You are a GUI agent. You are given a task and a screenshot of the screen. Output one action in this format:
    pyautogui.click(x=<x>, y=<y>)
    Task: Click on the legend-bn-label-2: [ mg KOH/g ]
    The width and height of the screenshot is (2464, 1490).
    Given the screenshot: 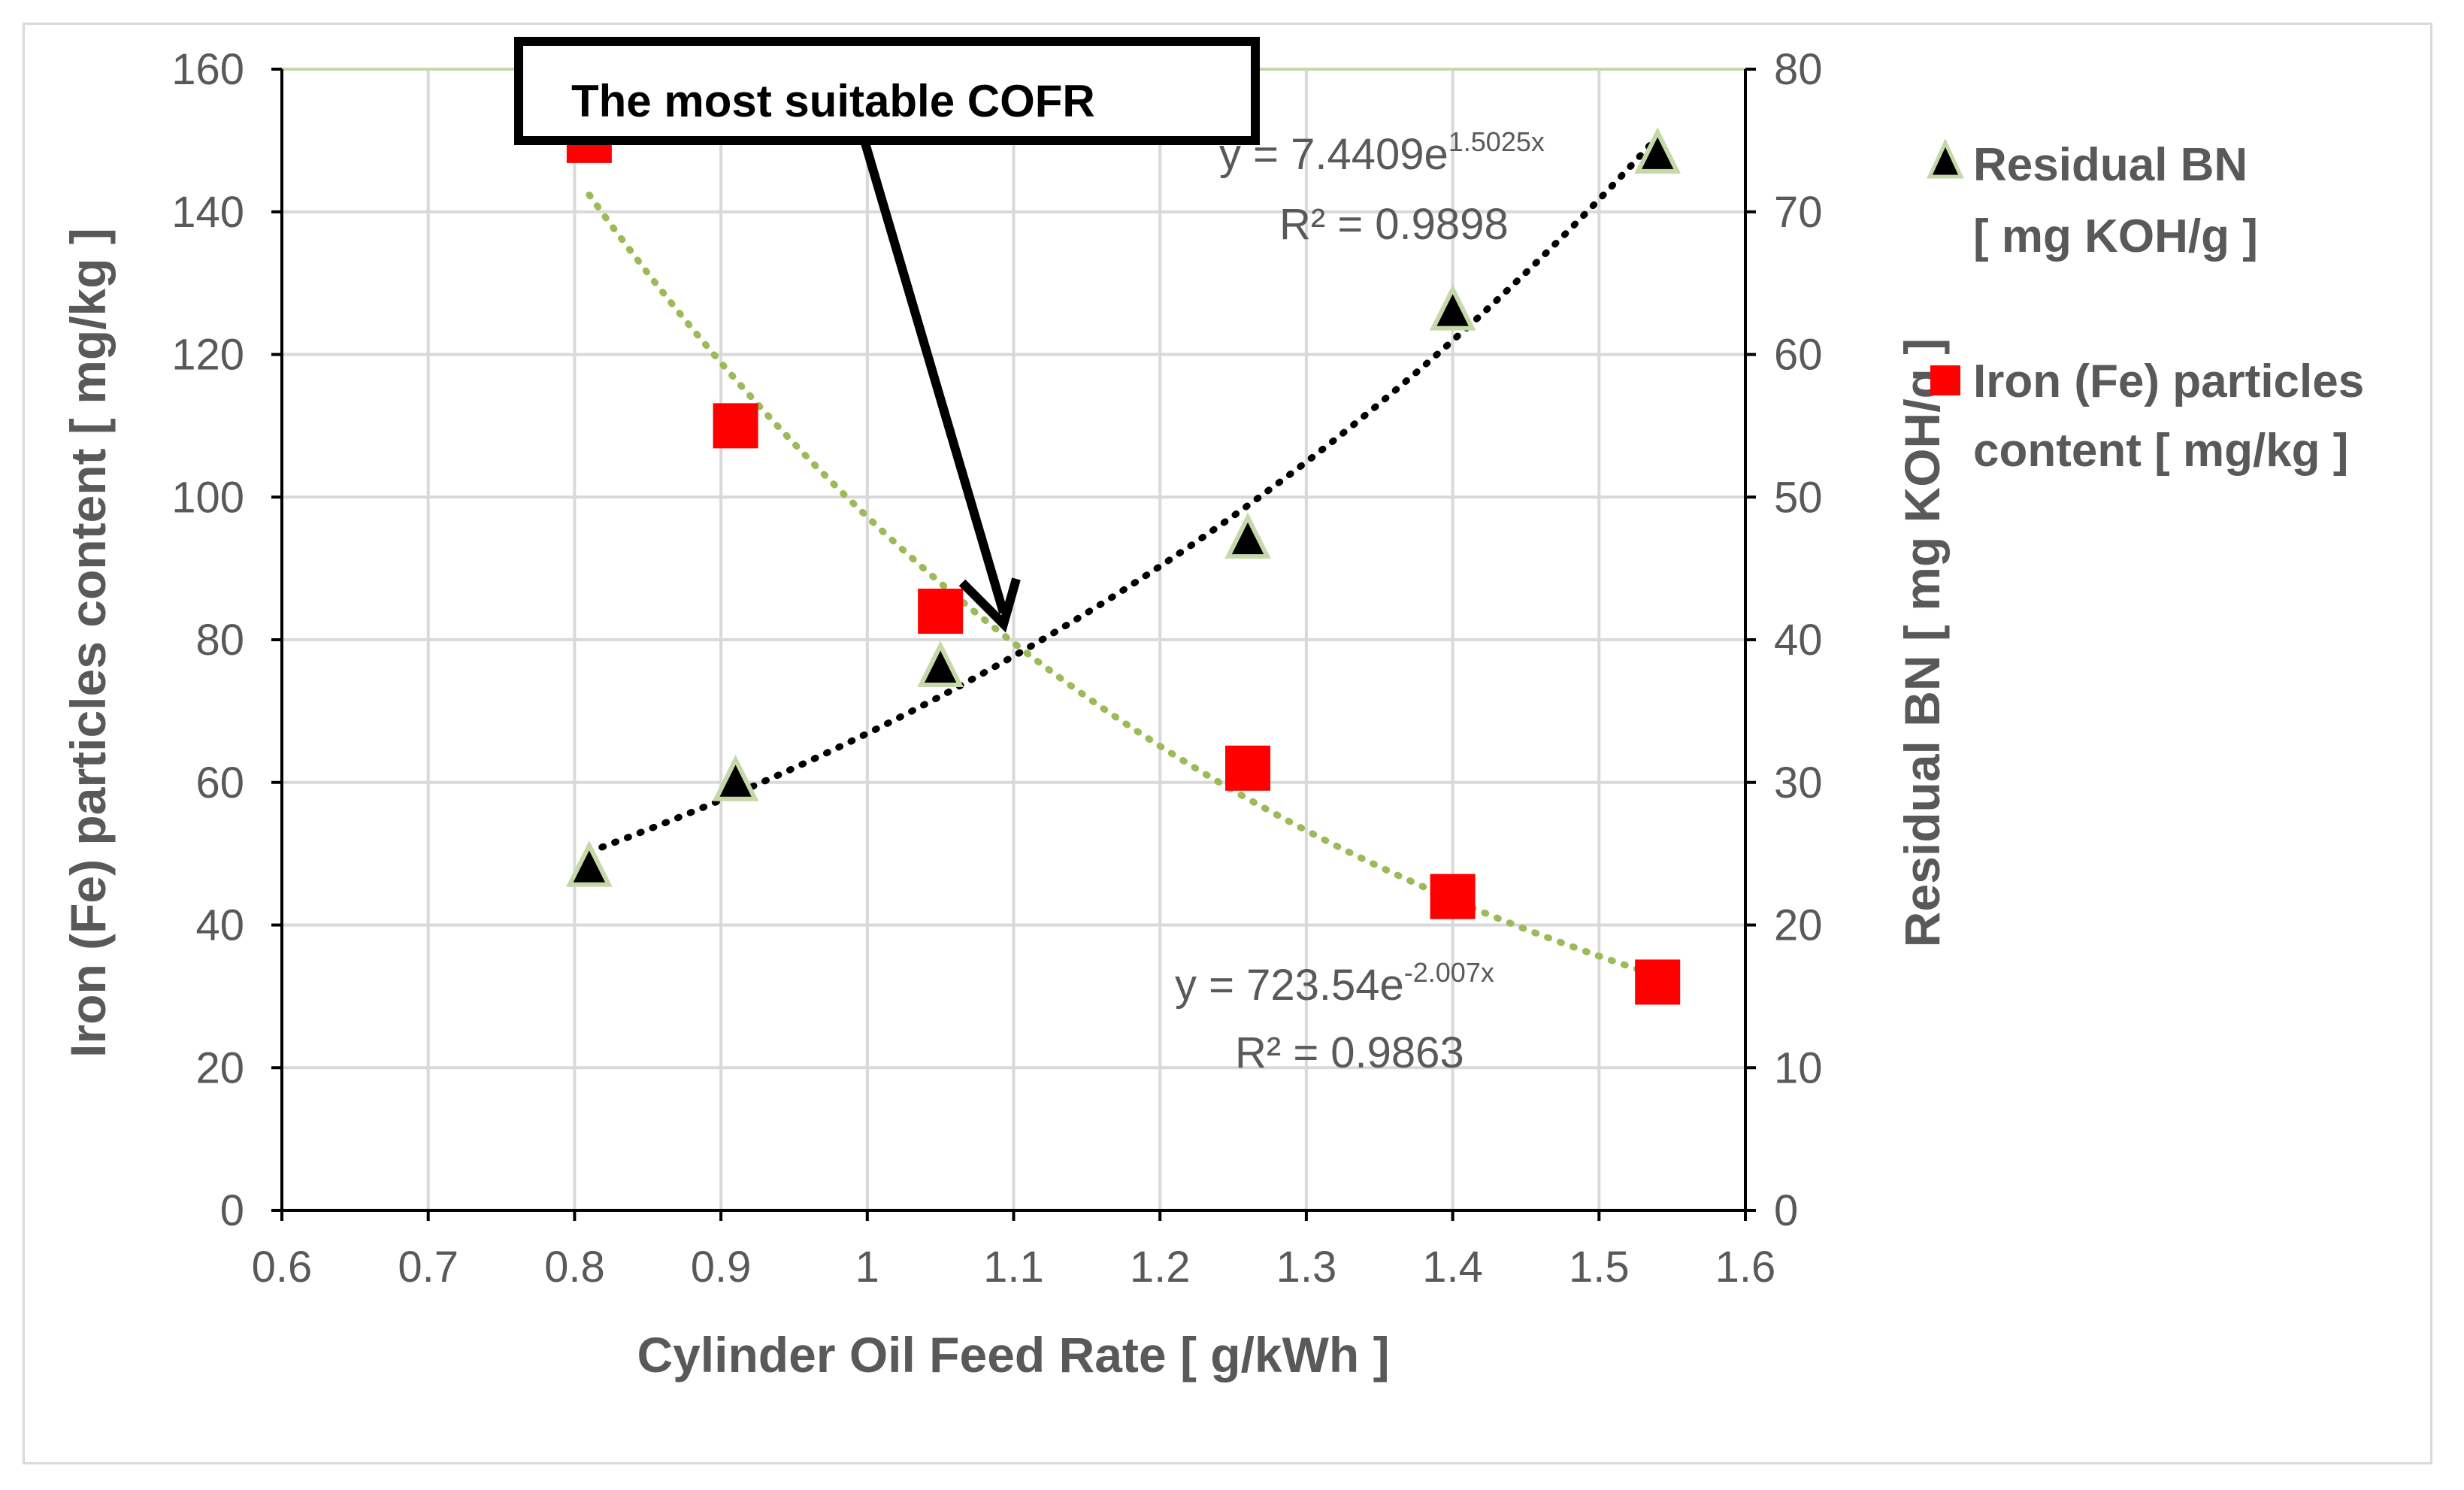 What is the action you would take?
    pyautogui.click(x=2115, y=236)
    